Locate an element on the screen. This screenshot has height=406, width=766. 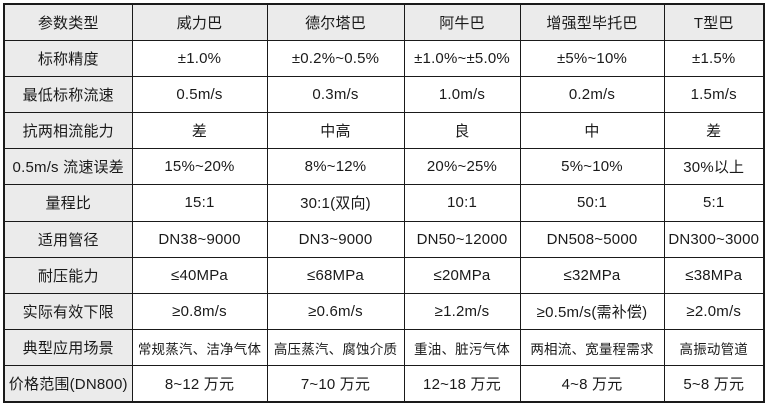
table-cell: ≤38MPa is located at coordinates (714, 275).